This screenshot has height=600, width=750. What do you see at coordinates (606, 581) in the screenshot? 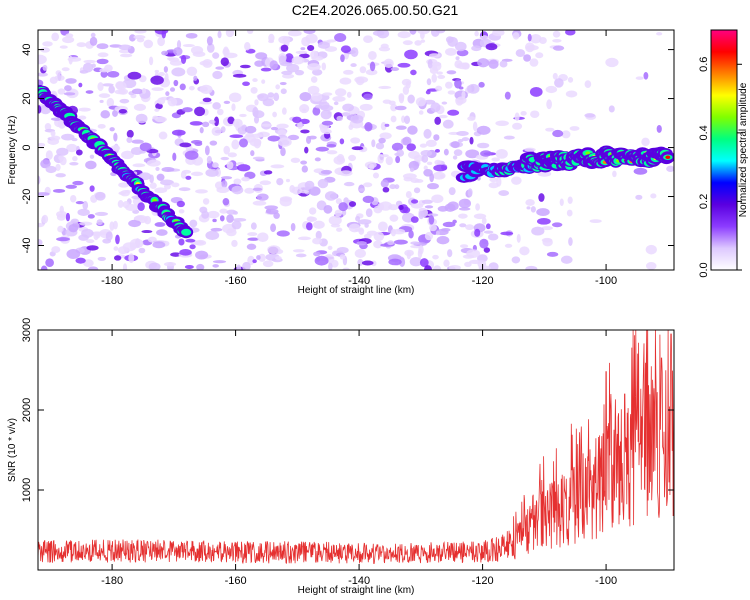
I see `x-tick-label: -100` at bounding box center [606, 581].